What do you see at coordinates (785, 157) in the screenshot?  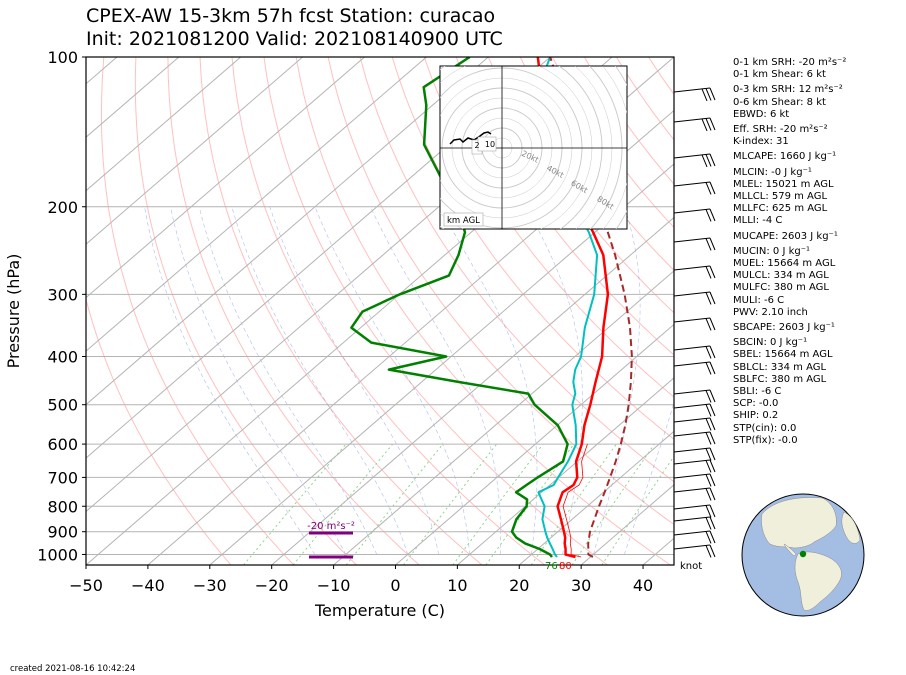 I see `index-row: MLCAPE: 1660 J kg⁻¹` at bounding box center [785, 157].